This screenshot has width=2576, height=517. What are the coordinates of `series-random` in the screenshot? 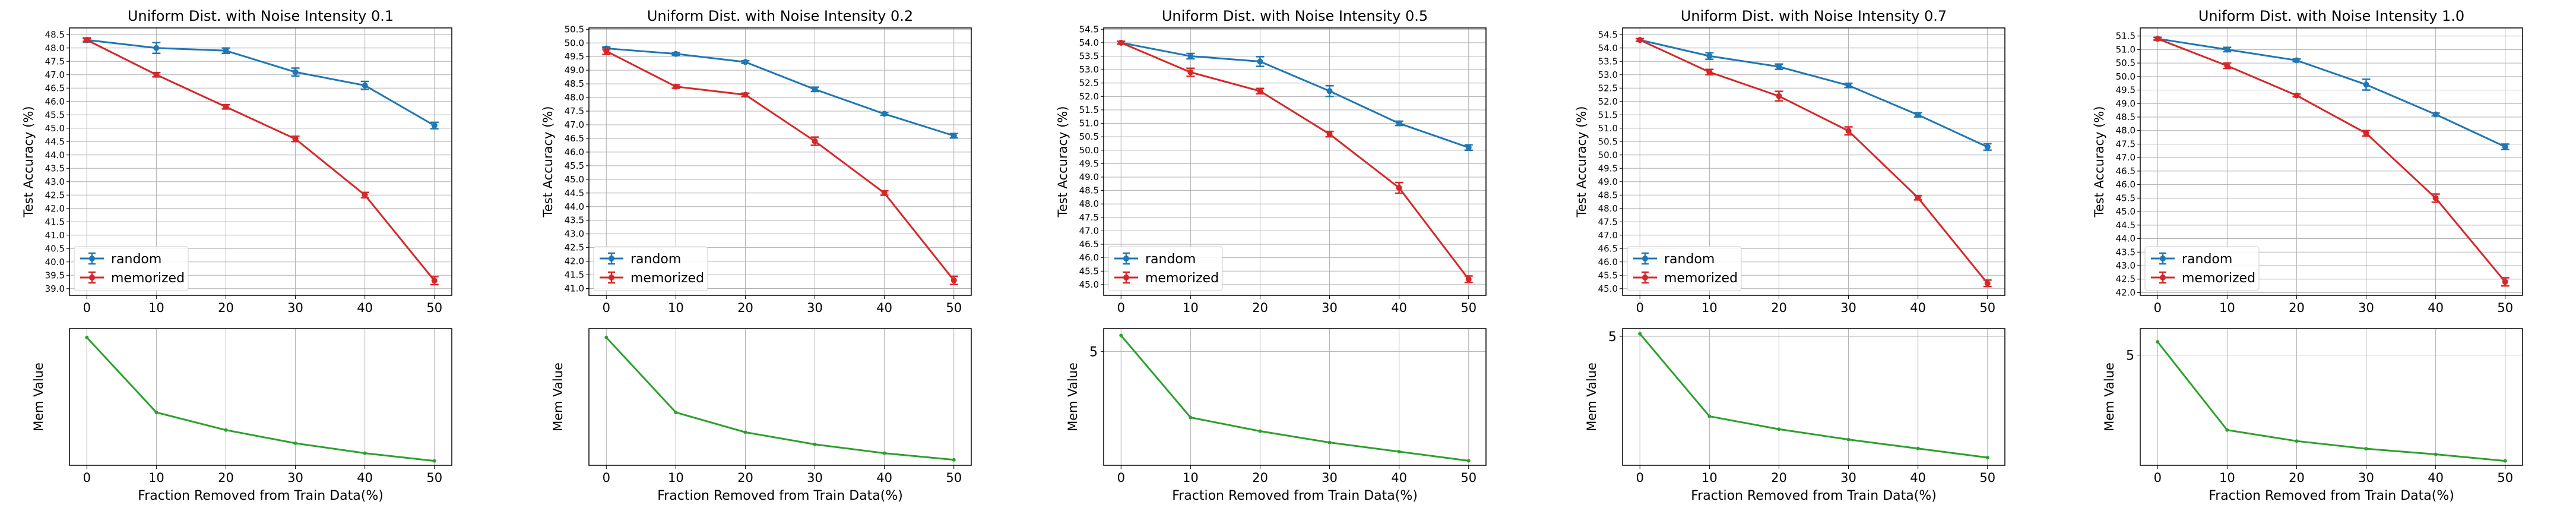 It's located at (780, 92).